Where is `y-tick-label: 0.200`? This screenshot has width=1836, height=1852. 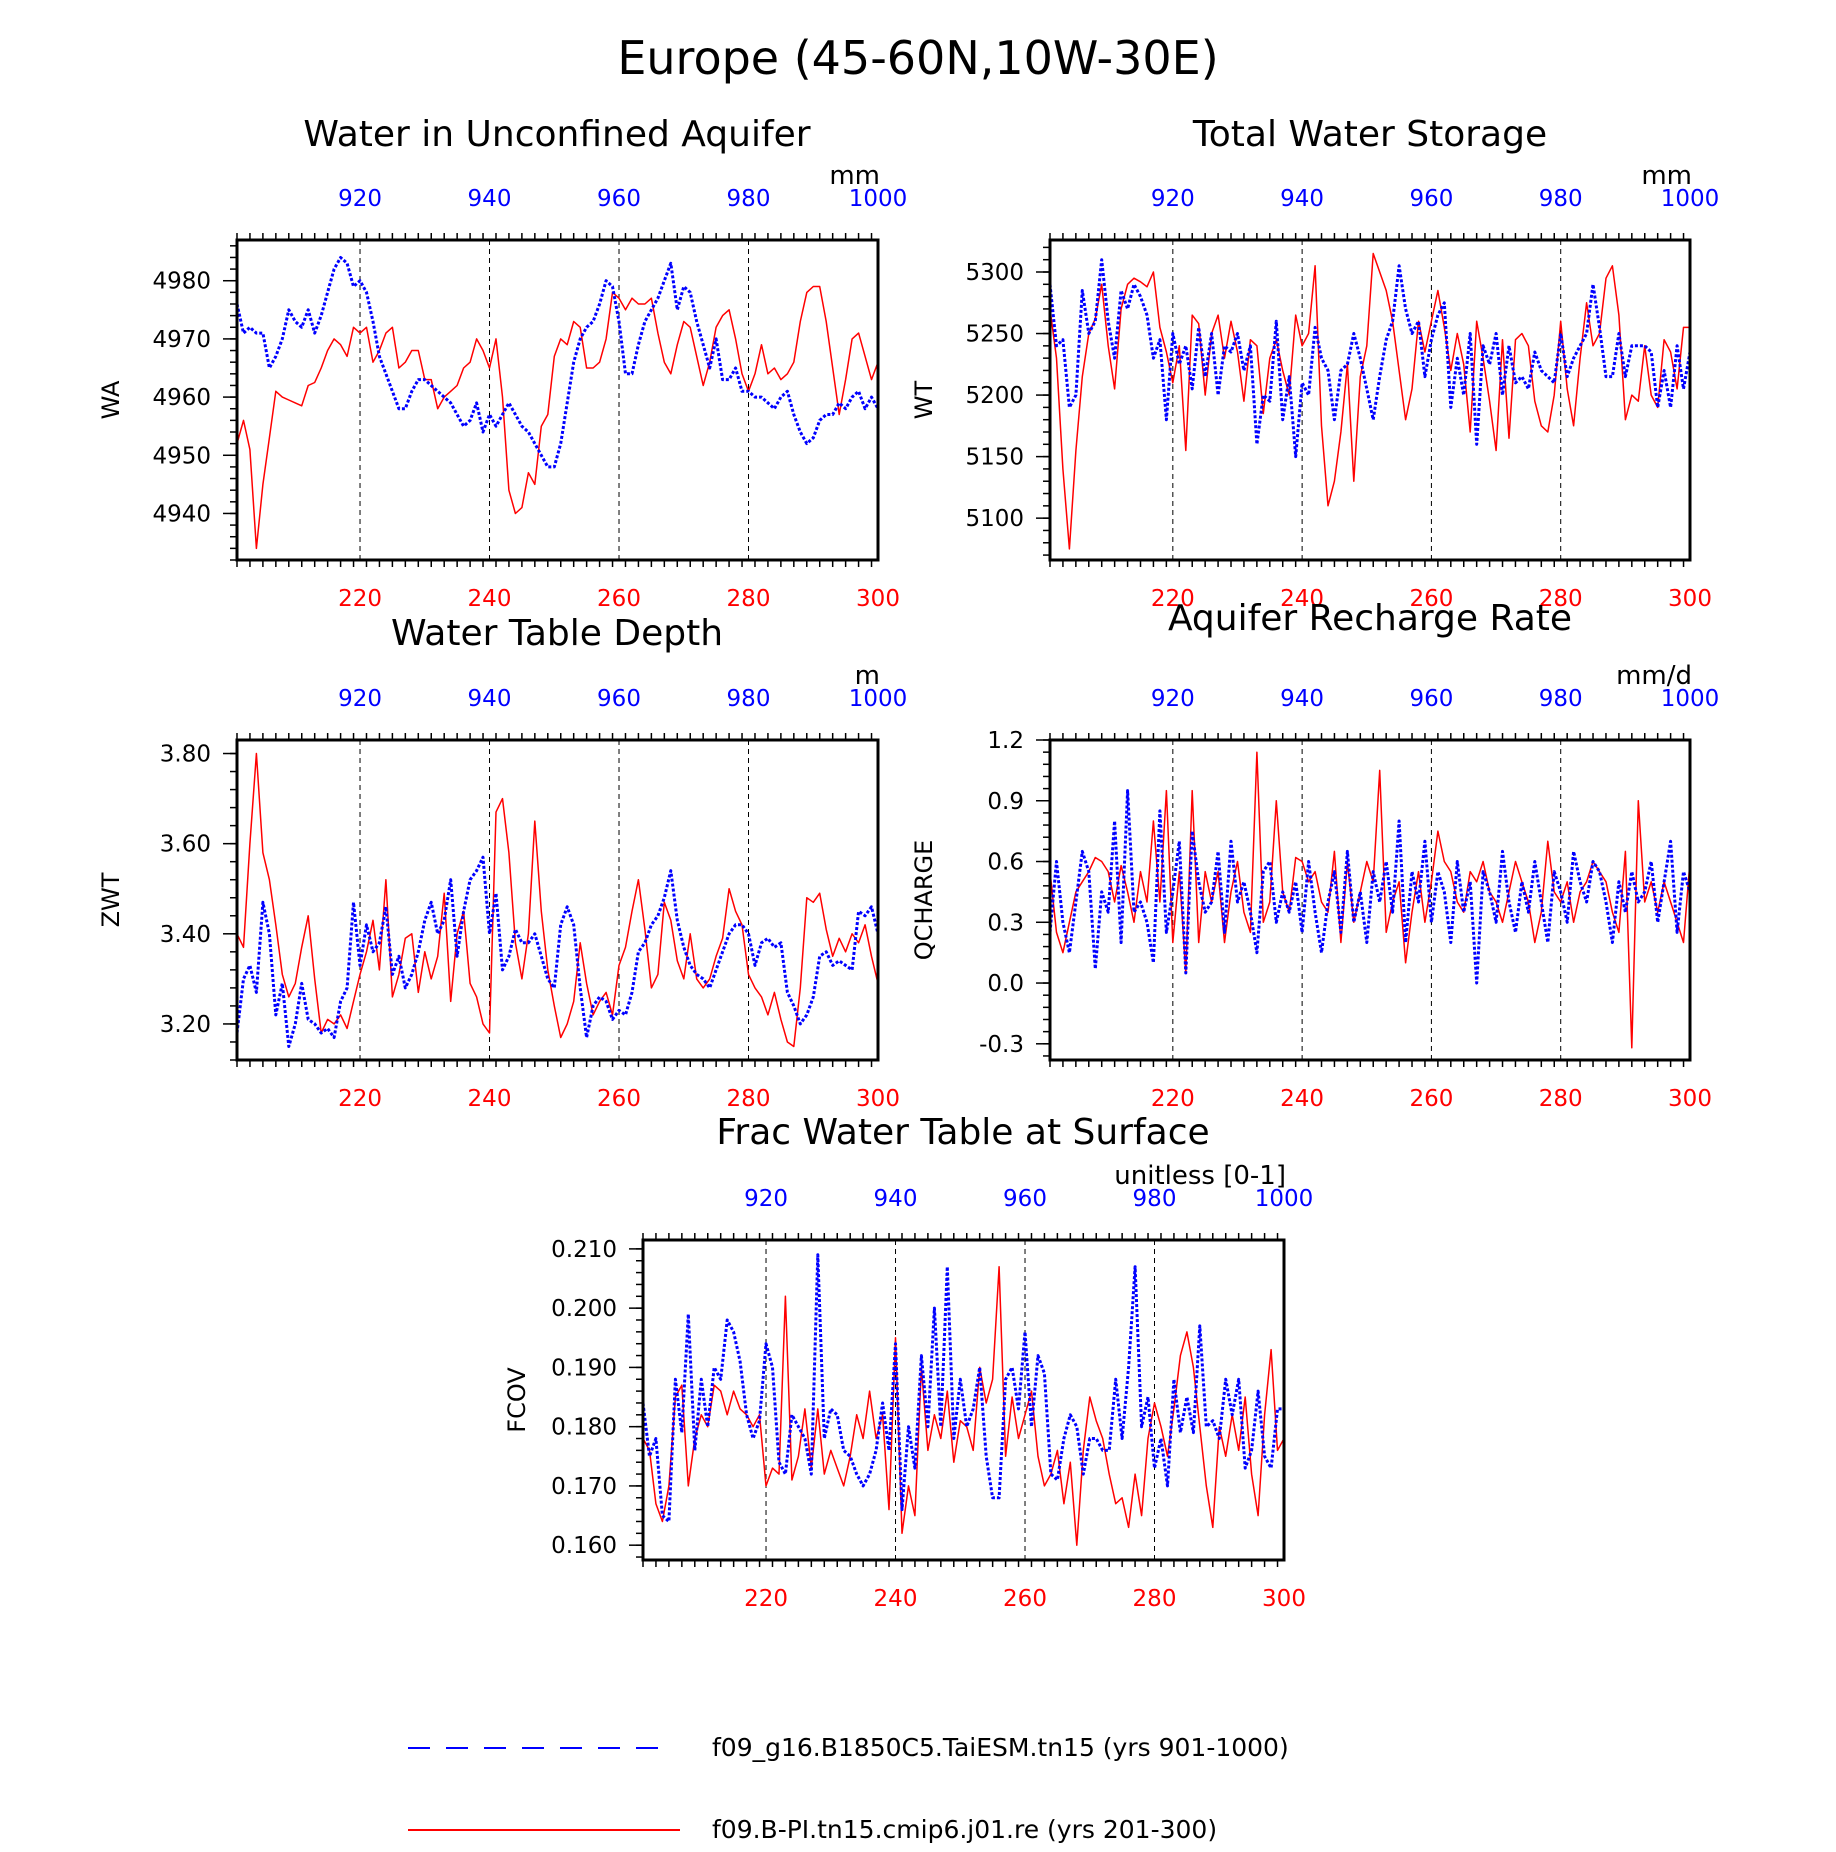 y-tick-label: 0.200 is located at coordinates (584, 1309).